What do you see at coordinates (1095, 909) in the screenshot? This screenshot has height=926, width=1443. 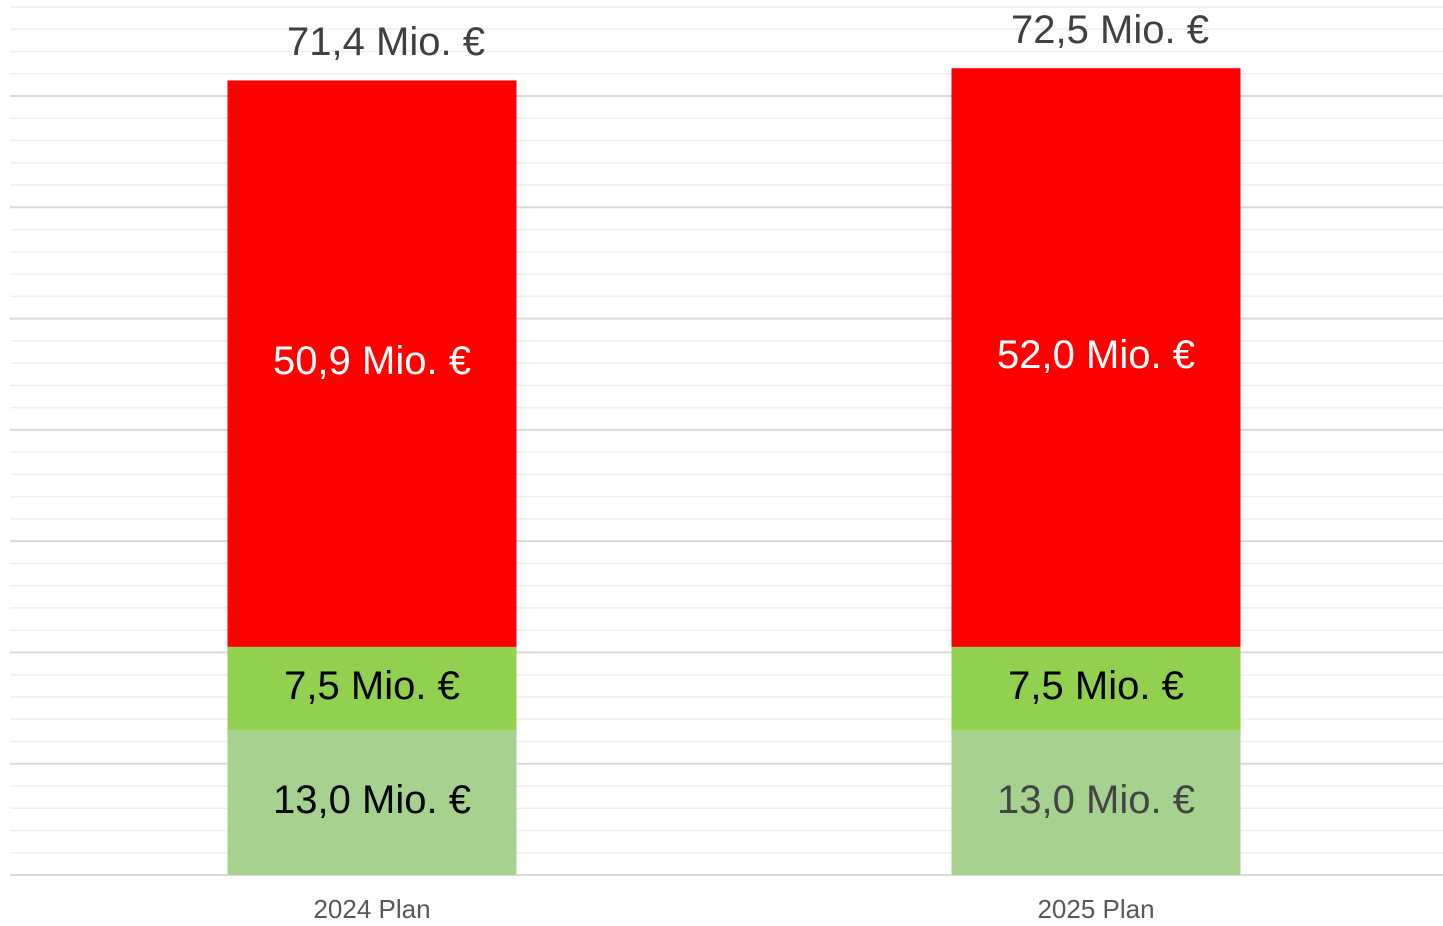 I see `x-tick-label: 2025 Plan` at bounding box center [1095, 909].